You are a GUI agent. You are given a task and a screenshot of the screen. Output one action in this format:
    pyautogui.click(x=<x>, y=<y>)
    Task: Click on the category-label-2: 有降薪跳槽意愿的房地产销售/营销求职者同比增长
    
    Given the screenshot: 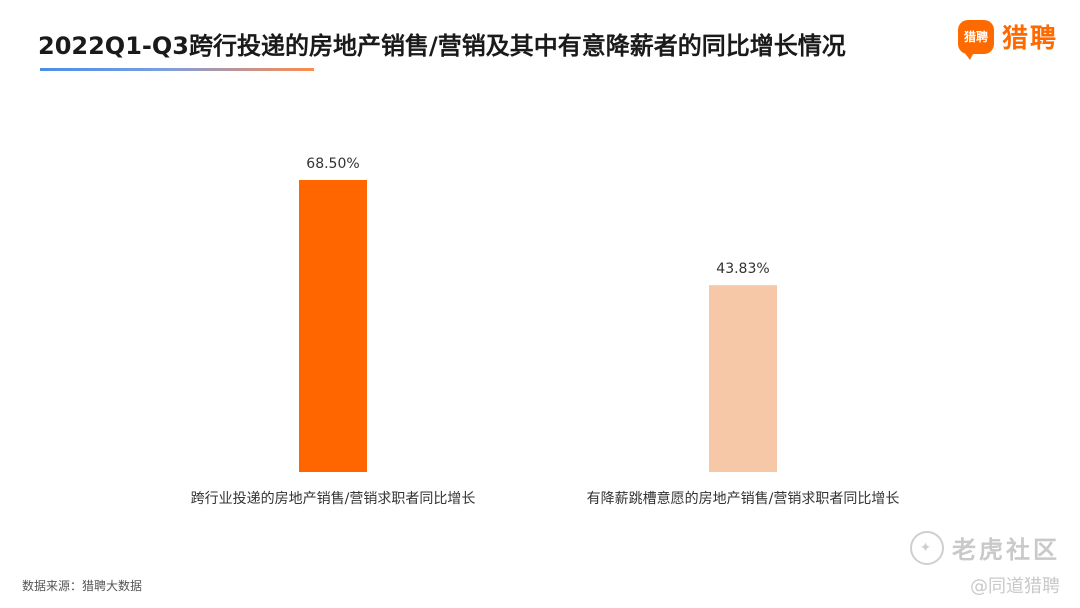 What is the action you would take?
    pyautogui.click(x=743, y=498)
    